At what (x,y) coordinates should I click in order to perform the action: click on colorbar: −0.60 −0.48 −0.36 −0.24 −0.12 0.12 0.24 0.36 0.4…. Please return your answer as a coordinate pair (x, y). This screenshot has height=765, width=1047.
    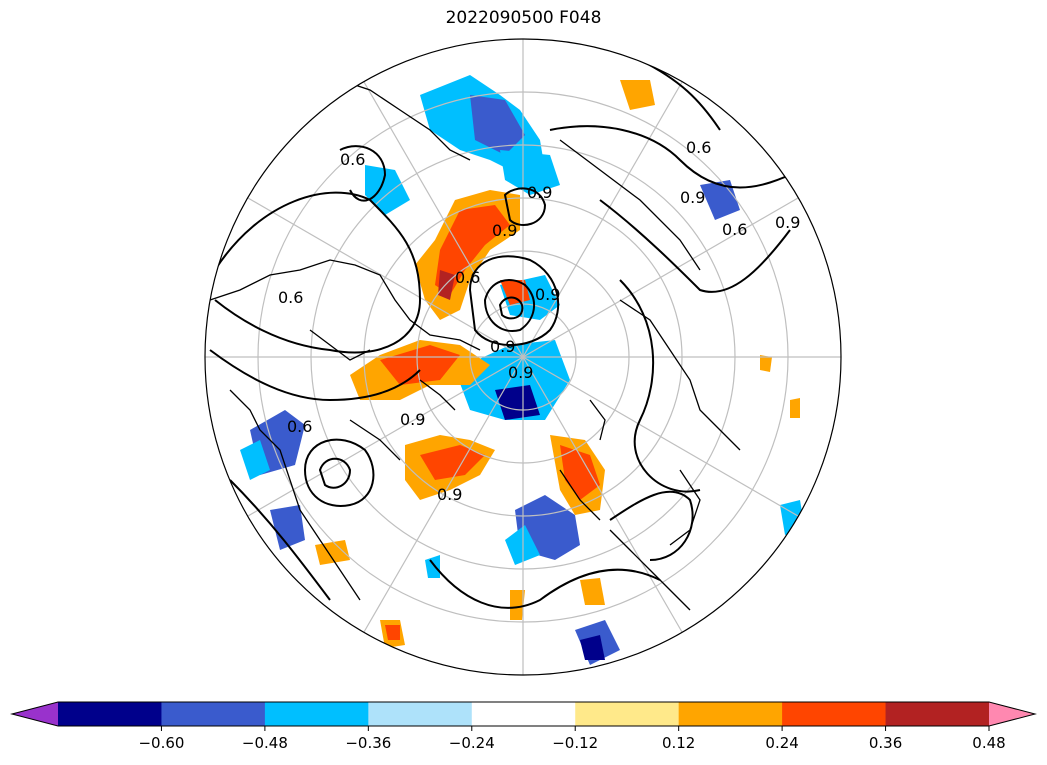
    Looking at the image, I should click on (523, 726).